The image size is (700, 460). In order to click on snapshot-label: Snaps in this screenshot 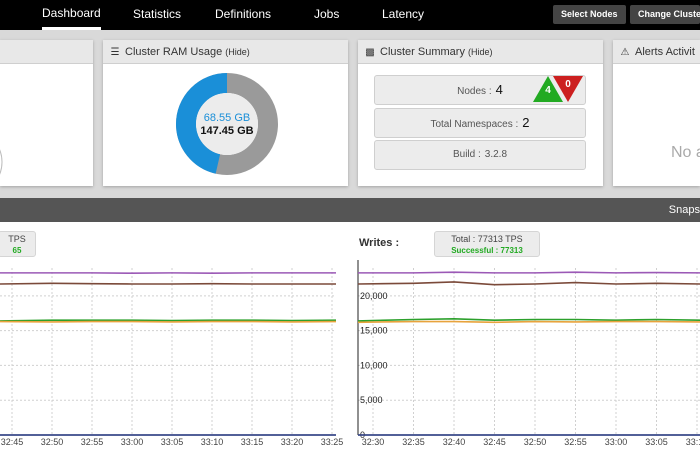, I will do `click(684, 210)`.